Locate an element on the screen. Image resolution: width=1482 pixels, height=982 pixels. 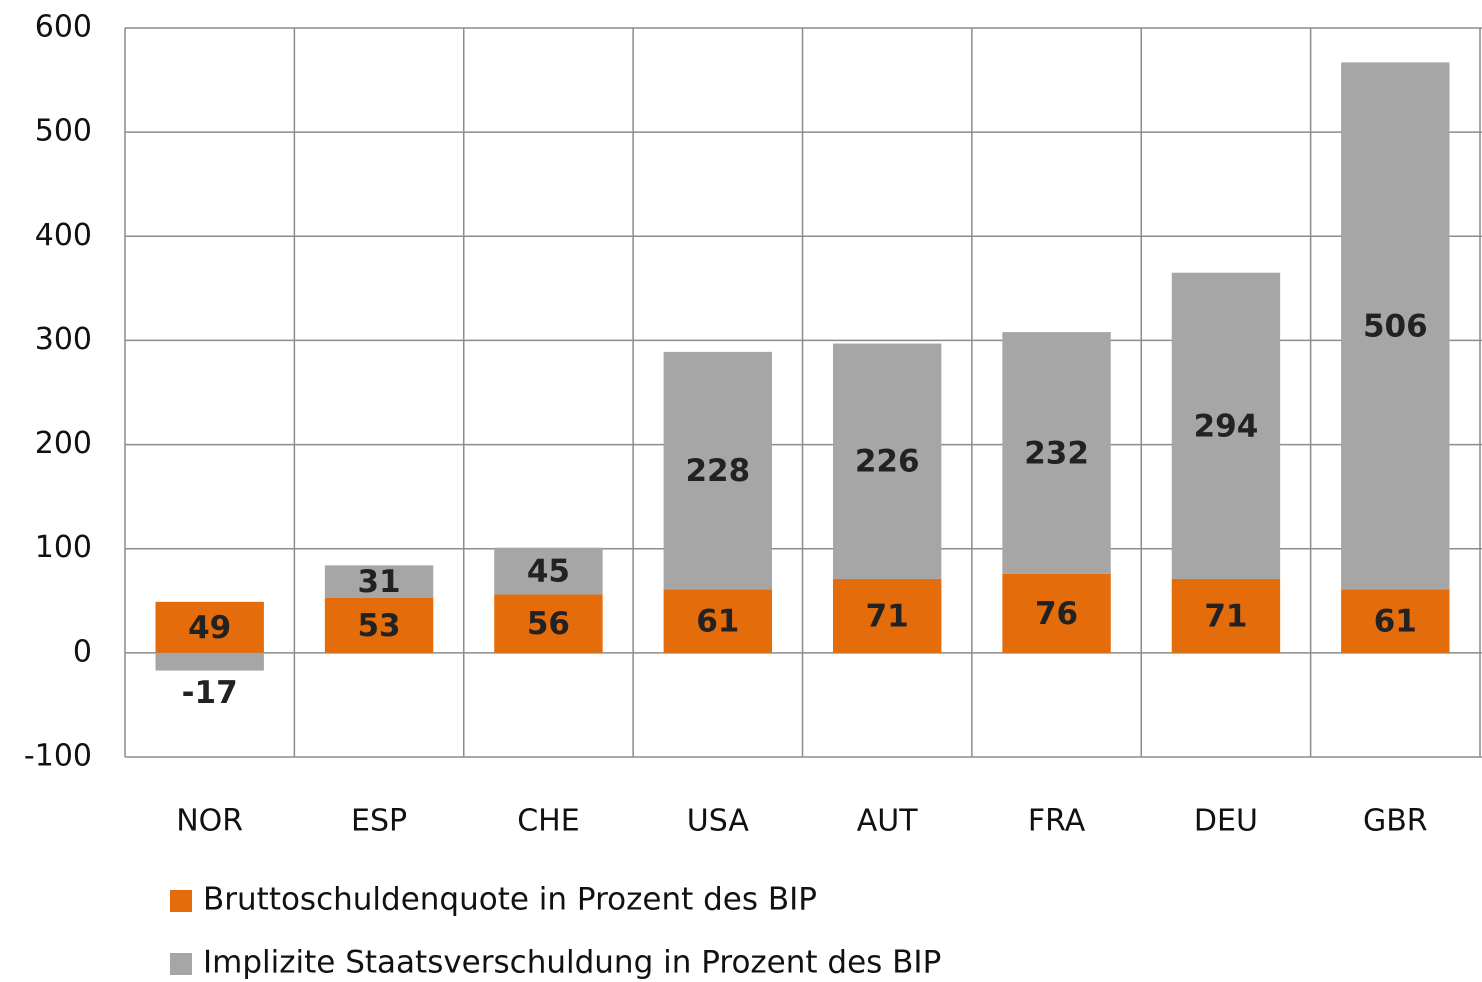
data-label: 49 is located at coordinates (209, 628).